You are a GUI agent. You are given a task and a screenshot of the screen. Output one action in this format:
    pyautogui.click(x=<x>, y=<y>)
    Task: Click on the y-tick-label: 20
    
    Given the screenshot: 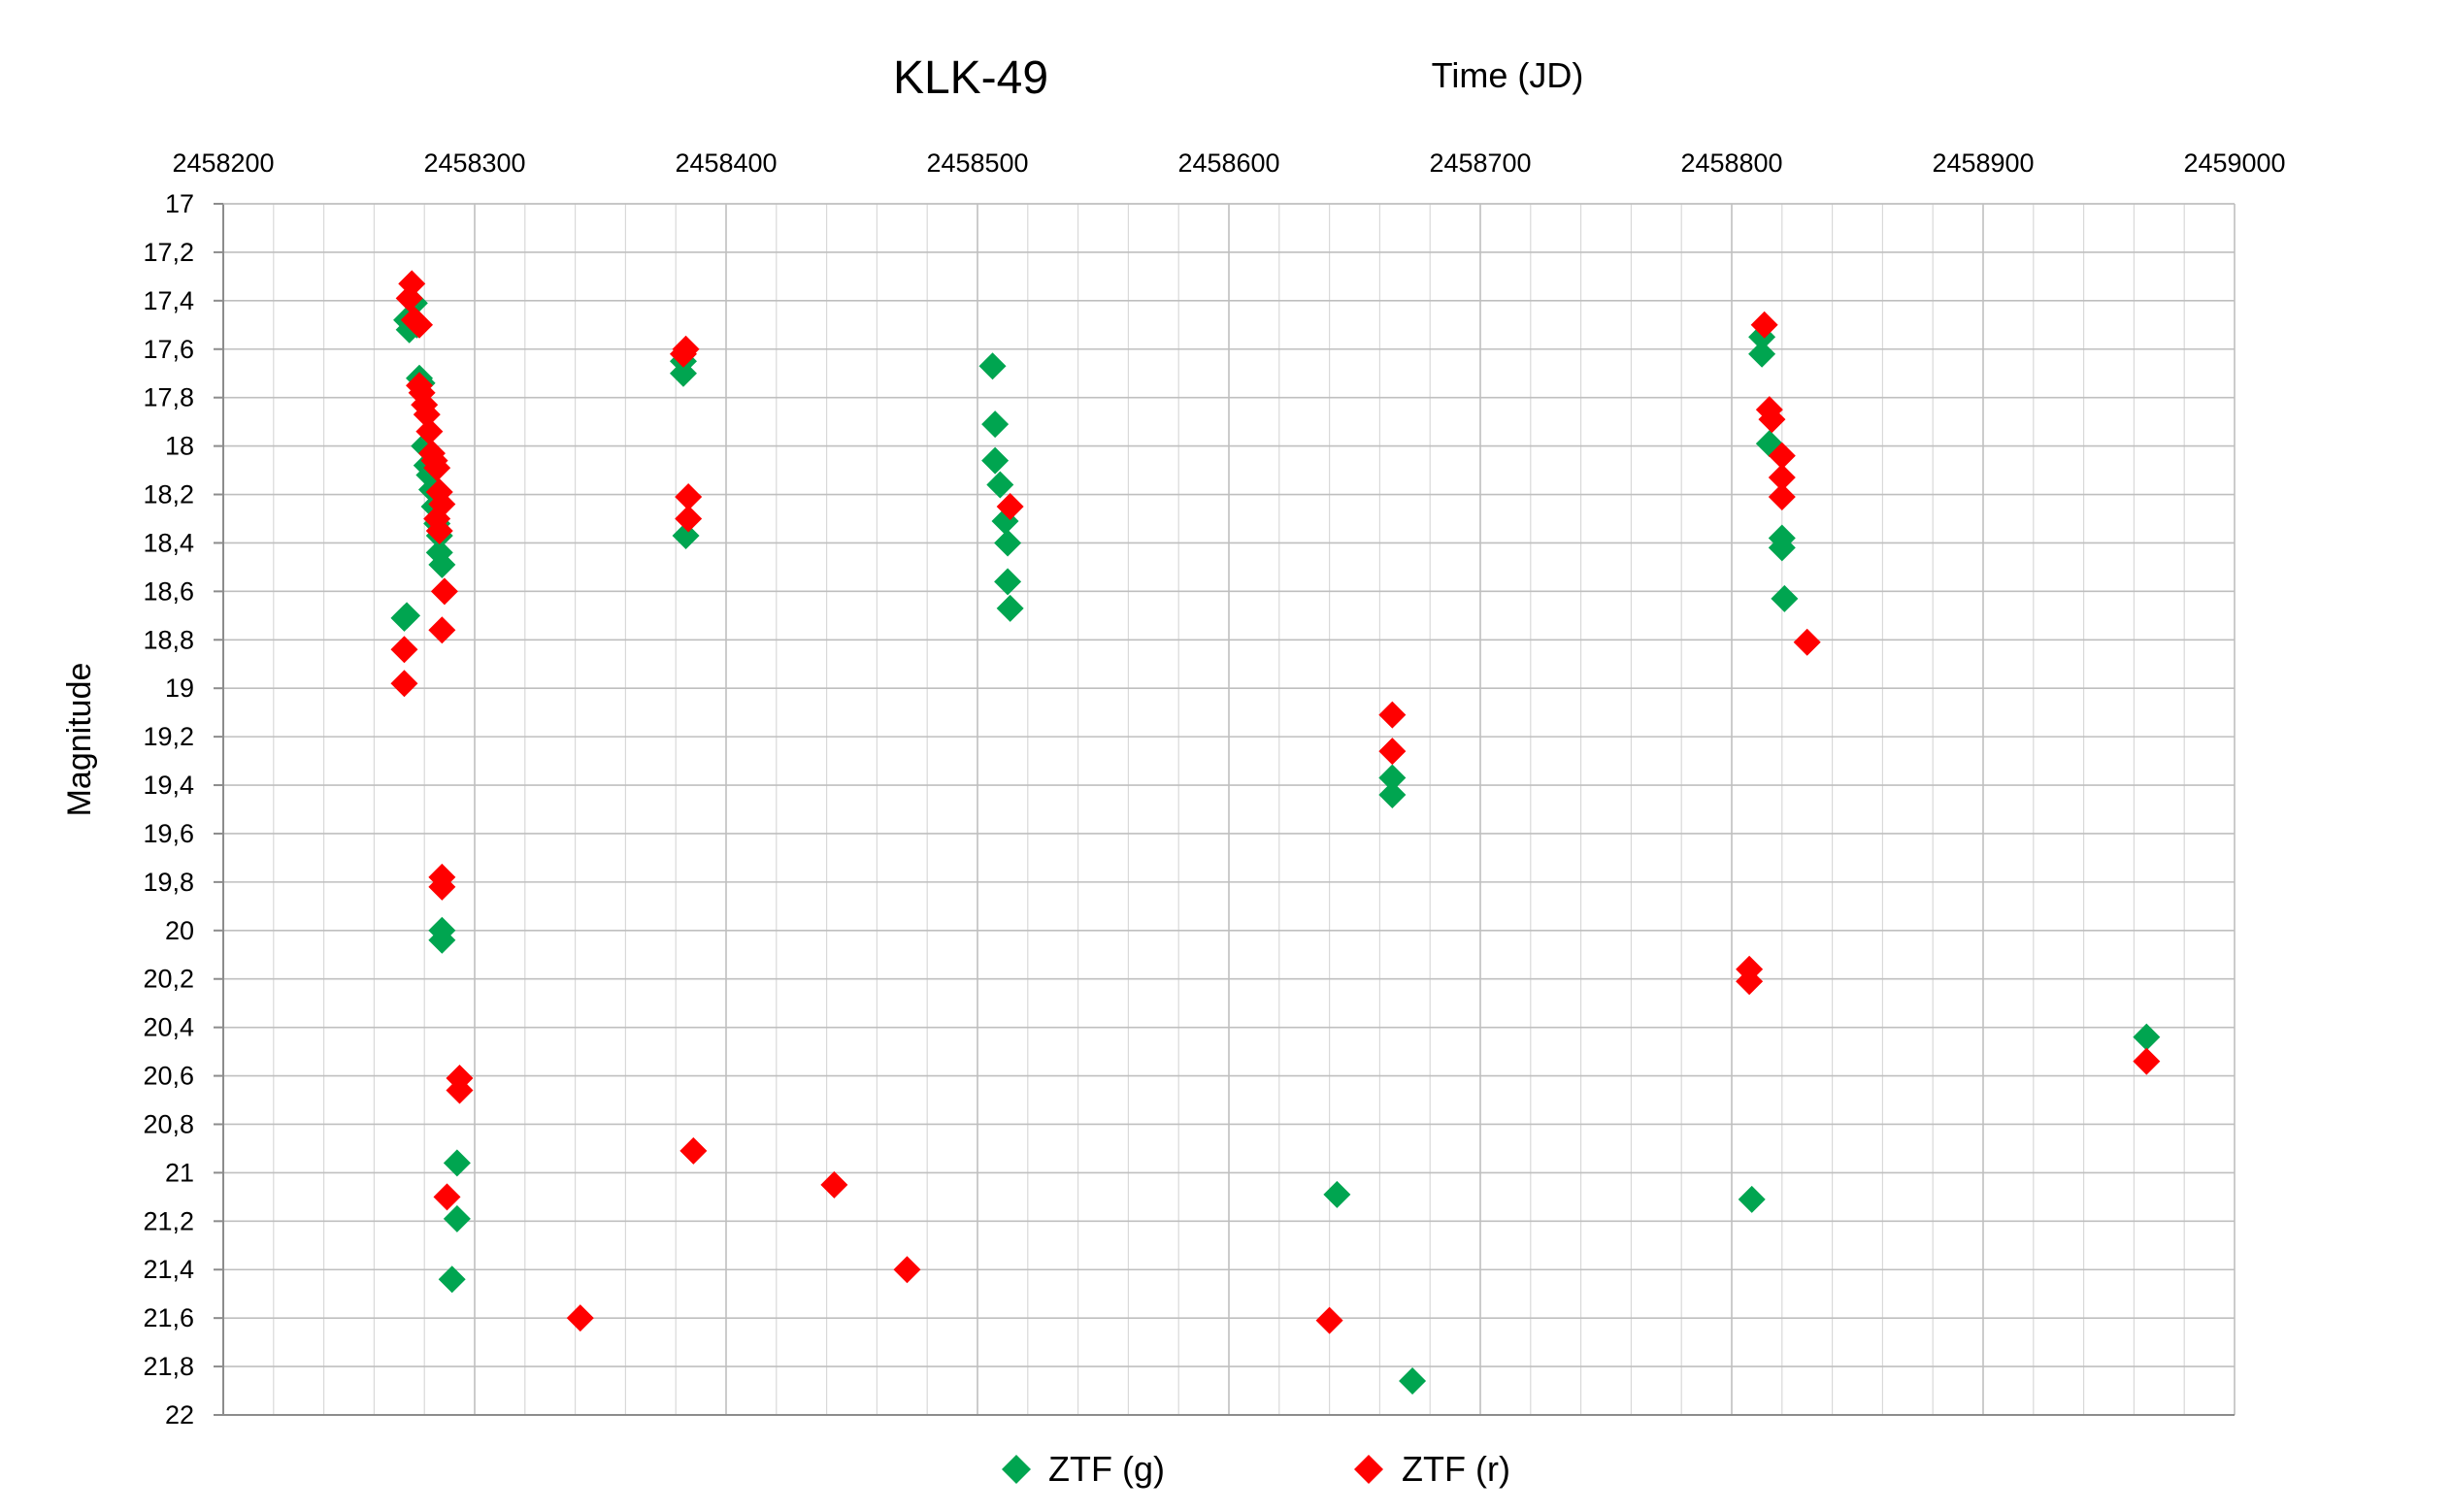 What is the action you would take?
    pyautogui.click(x=180, y=930)
    